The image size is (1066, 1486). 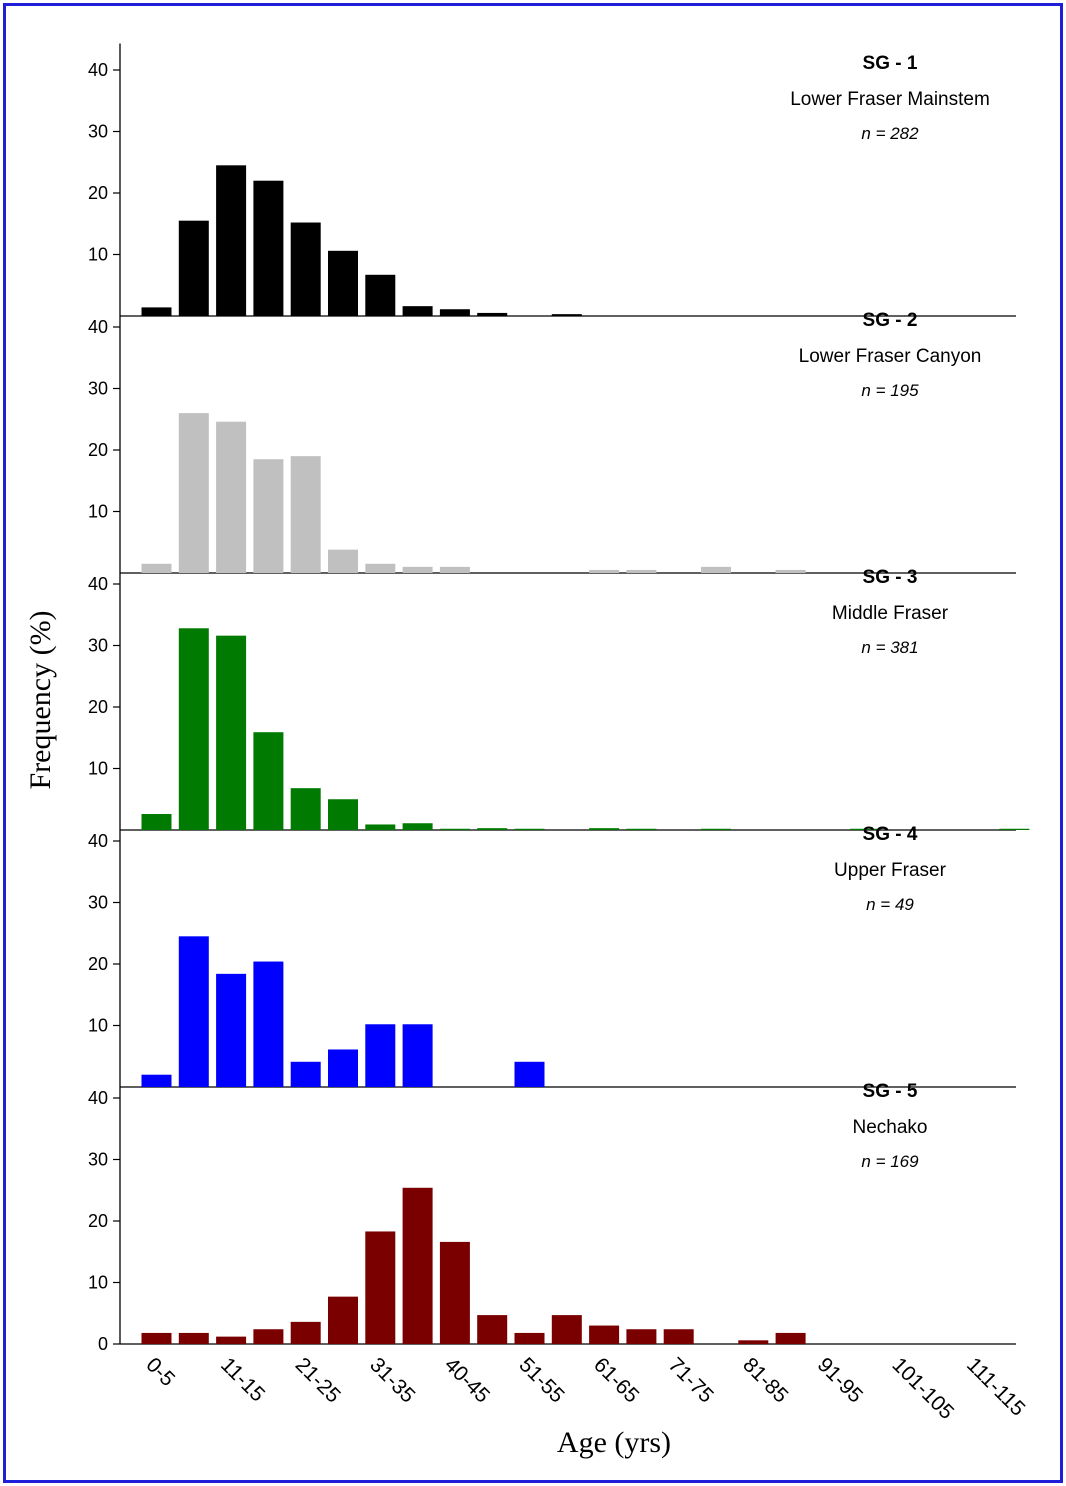 I want to click on panel-subtitle: Nechako, so click(x=890, y=1127).